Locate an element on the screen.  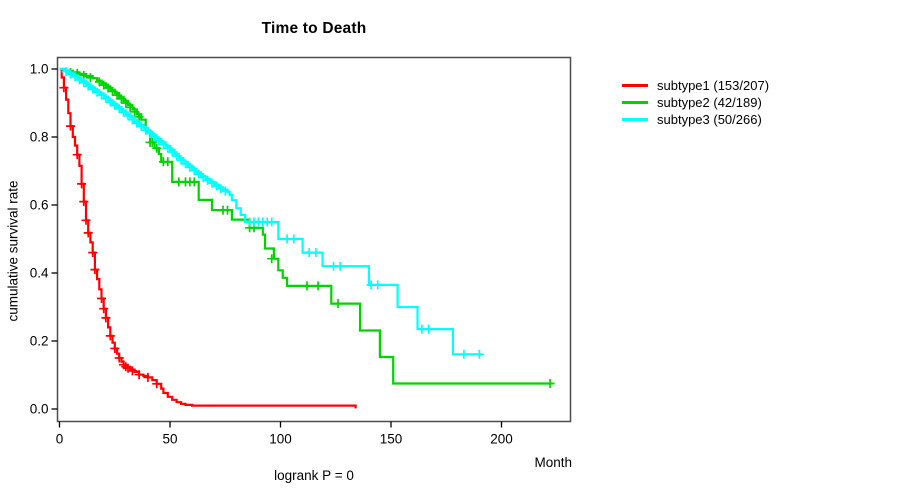
legend-item-subtype1: subtype1 (153/207) is located at coordinates (695, 85).